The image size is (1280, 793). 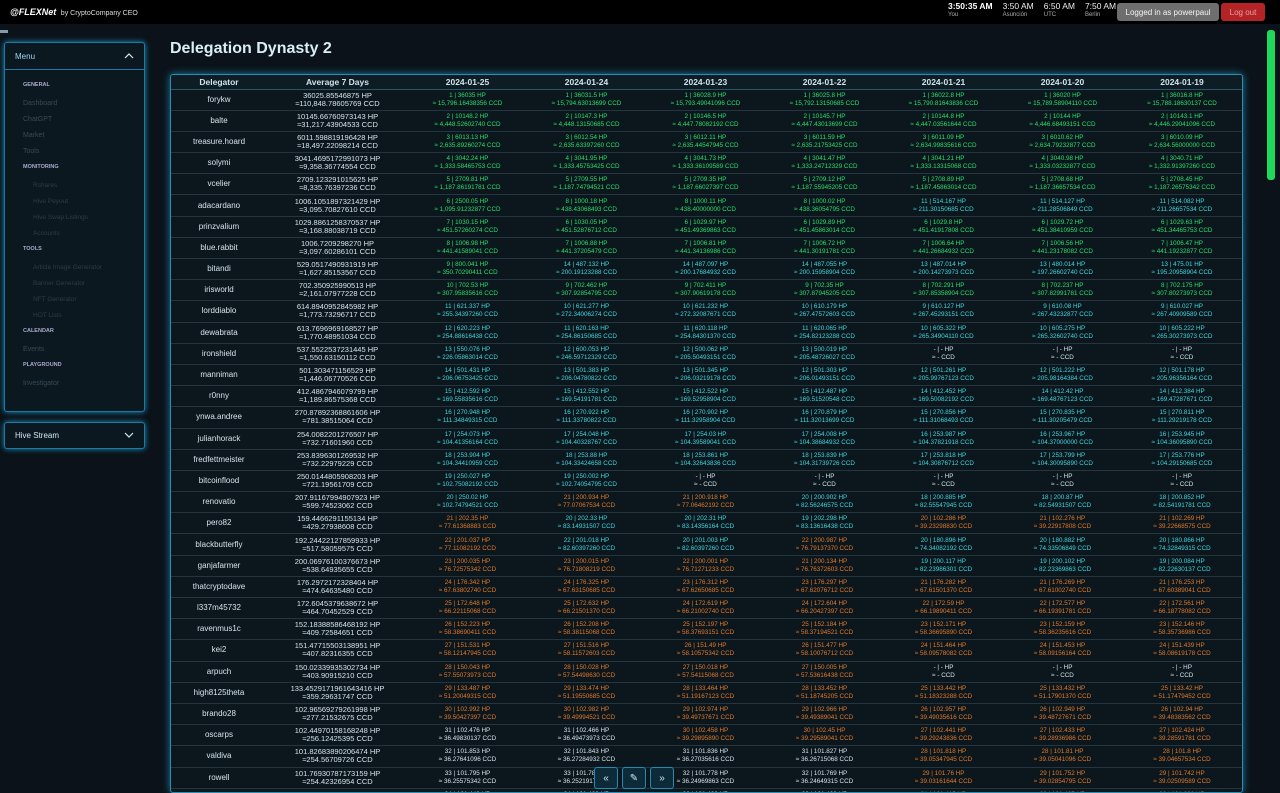 I want to click on menu-item: Tools, so click(x=31, y=151).